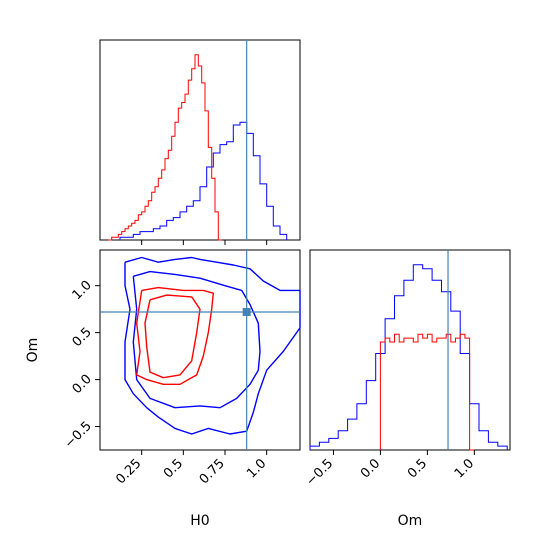 This screenshot has width=550, height=550. I want to click on y-tick-label: 0.0, so click(82, 384).